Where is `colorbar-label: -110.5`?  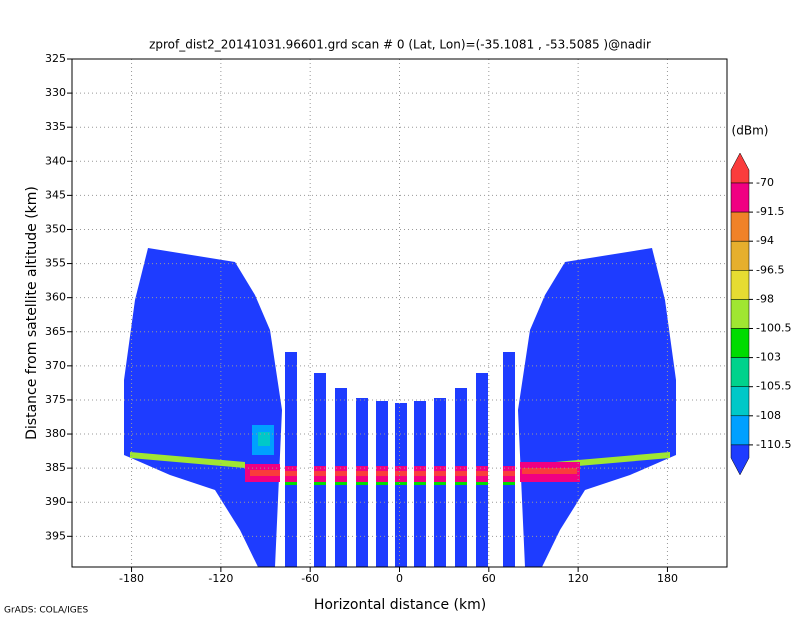 colorbar-label: -110.5 is located at coordinates (773, 444).